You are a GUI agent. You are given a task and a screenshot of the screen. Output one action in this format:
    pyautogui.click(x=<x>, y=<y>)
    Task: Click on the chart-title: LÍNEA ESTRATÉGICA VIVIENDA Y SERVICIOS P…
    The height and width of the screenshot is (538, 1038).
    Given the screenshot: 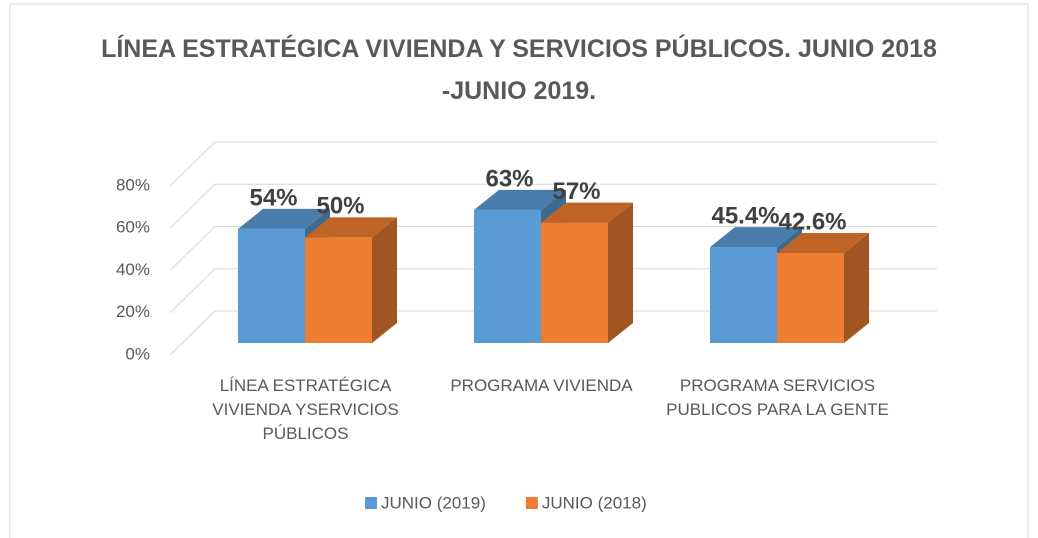 What is the action you would take?
    pyautogui.click(x=519, y=70)
    